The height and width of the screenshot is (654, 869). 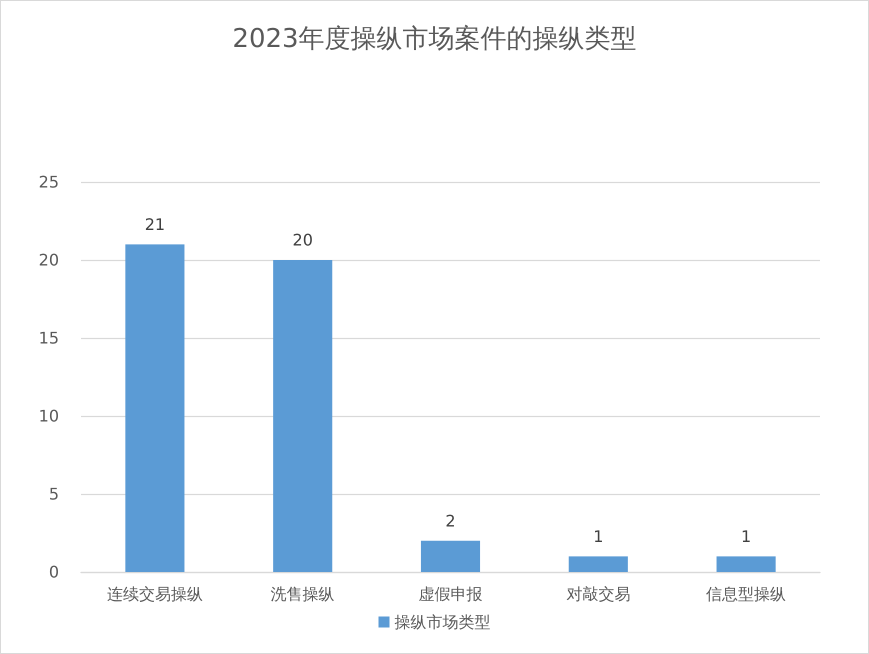 What do you see at coordinates (434, 39) in the screenshot?
I see `chart-title: 2023年度操纵市场案件的操纵类型` at bounding box center [434, 39].